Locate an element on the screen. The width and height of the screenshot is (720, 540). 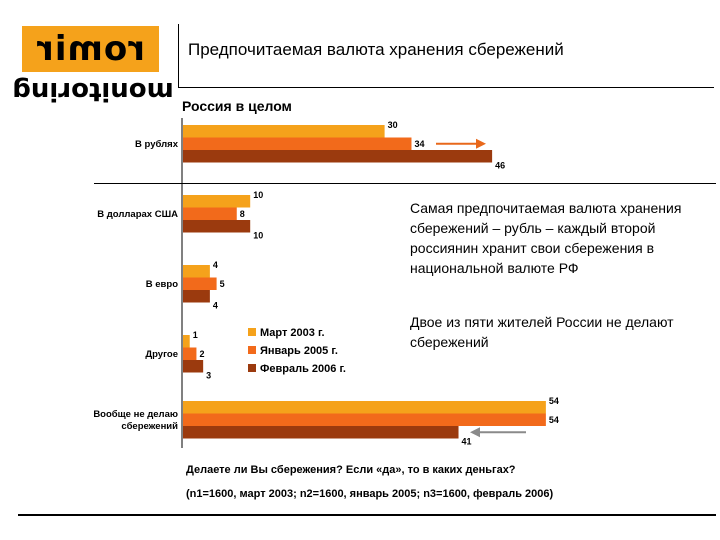
data-label: 46 is located at coordinates (500, 166).